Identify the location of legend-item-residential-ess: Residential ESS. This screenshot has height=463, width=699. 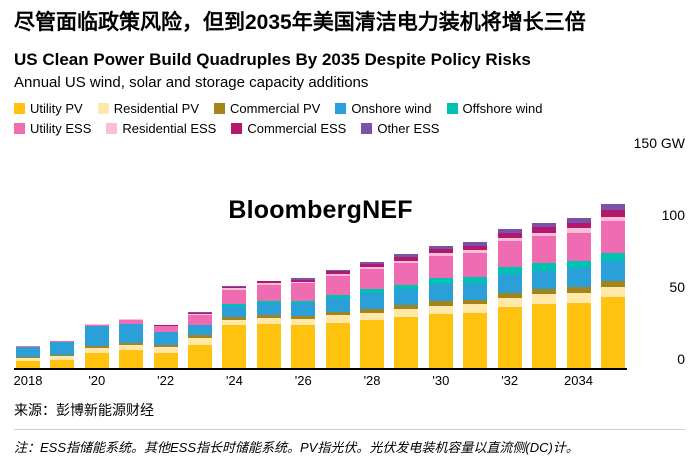
(161, 128).